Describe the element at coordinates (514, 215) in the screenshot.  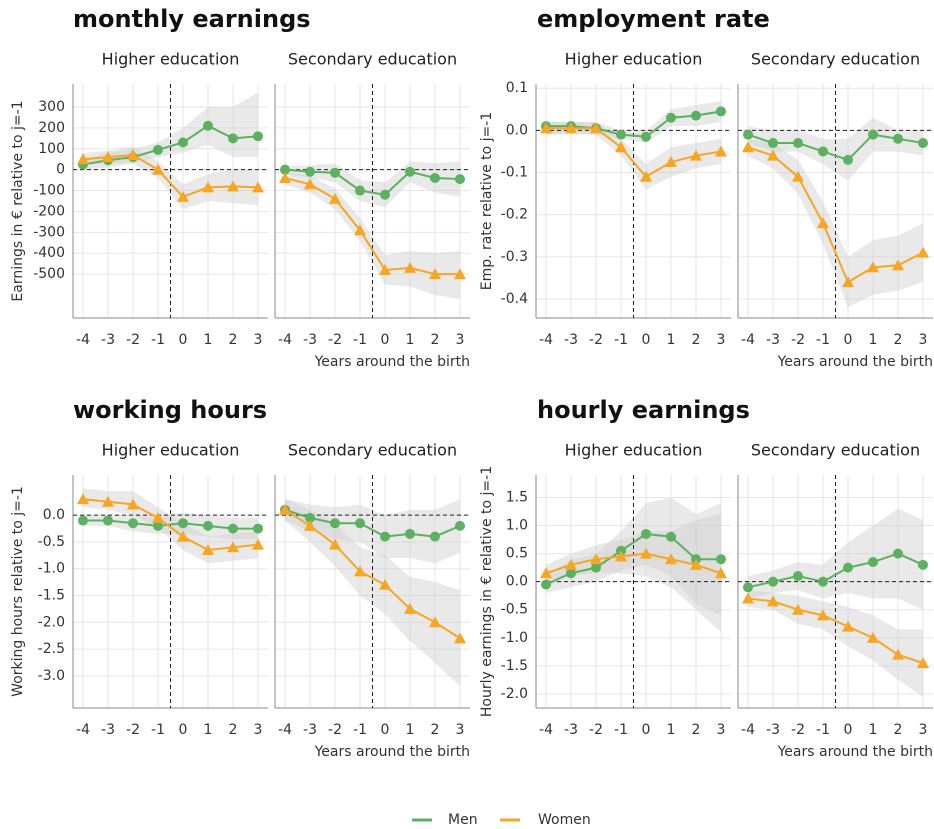
I see `y-tick-label: -0.2` at that location.